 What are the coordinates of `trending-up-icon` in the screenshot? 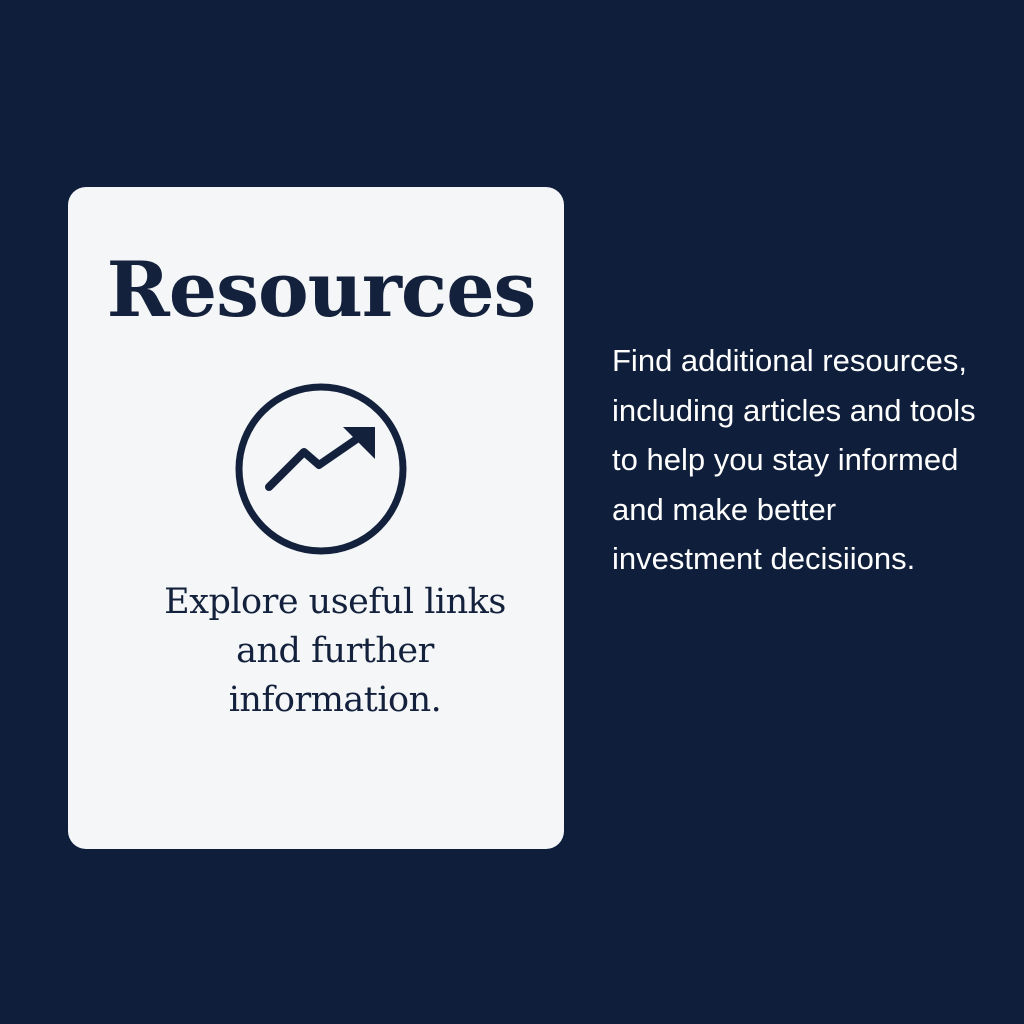 It's located at (321, 469).